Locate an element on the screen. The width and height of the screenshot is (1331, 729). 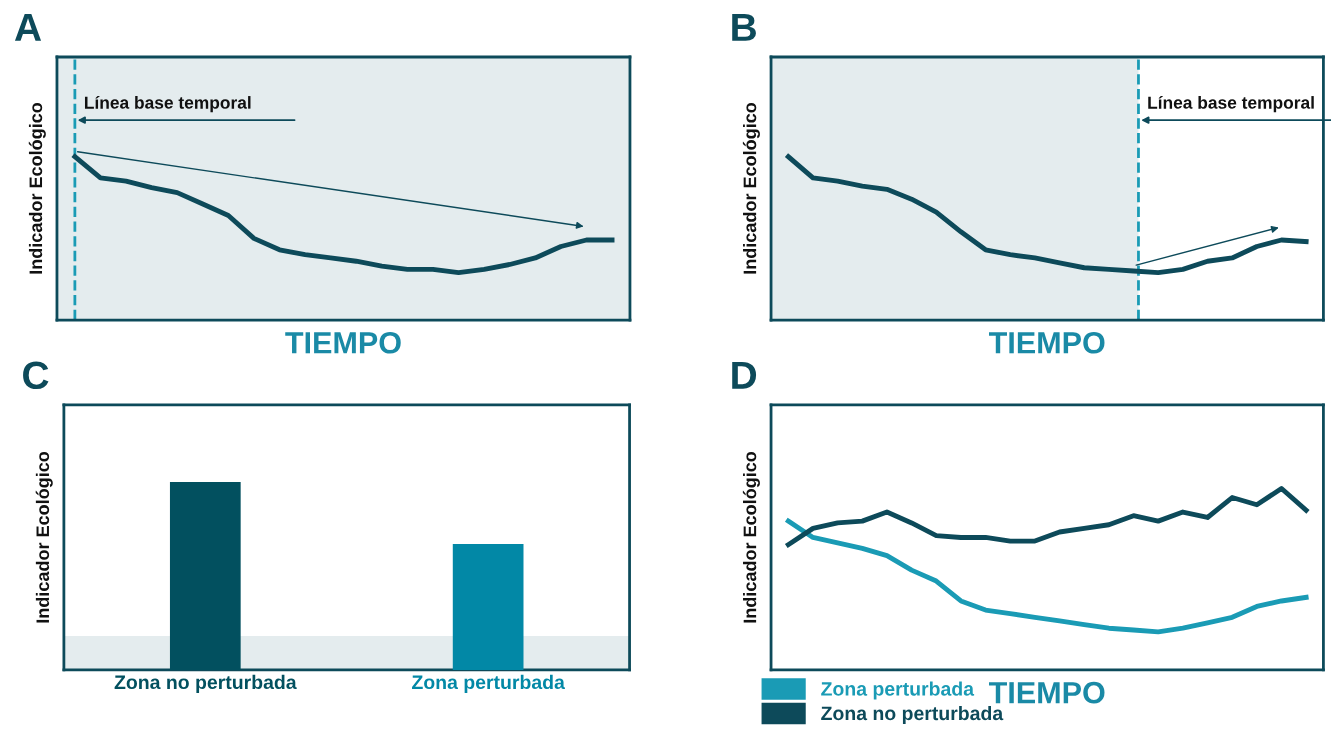
chart-title: C is located at coordinates (36, 375).